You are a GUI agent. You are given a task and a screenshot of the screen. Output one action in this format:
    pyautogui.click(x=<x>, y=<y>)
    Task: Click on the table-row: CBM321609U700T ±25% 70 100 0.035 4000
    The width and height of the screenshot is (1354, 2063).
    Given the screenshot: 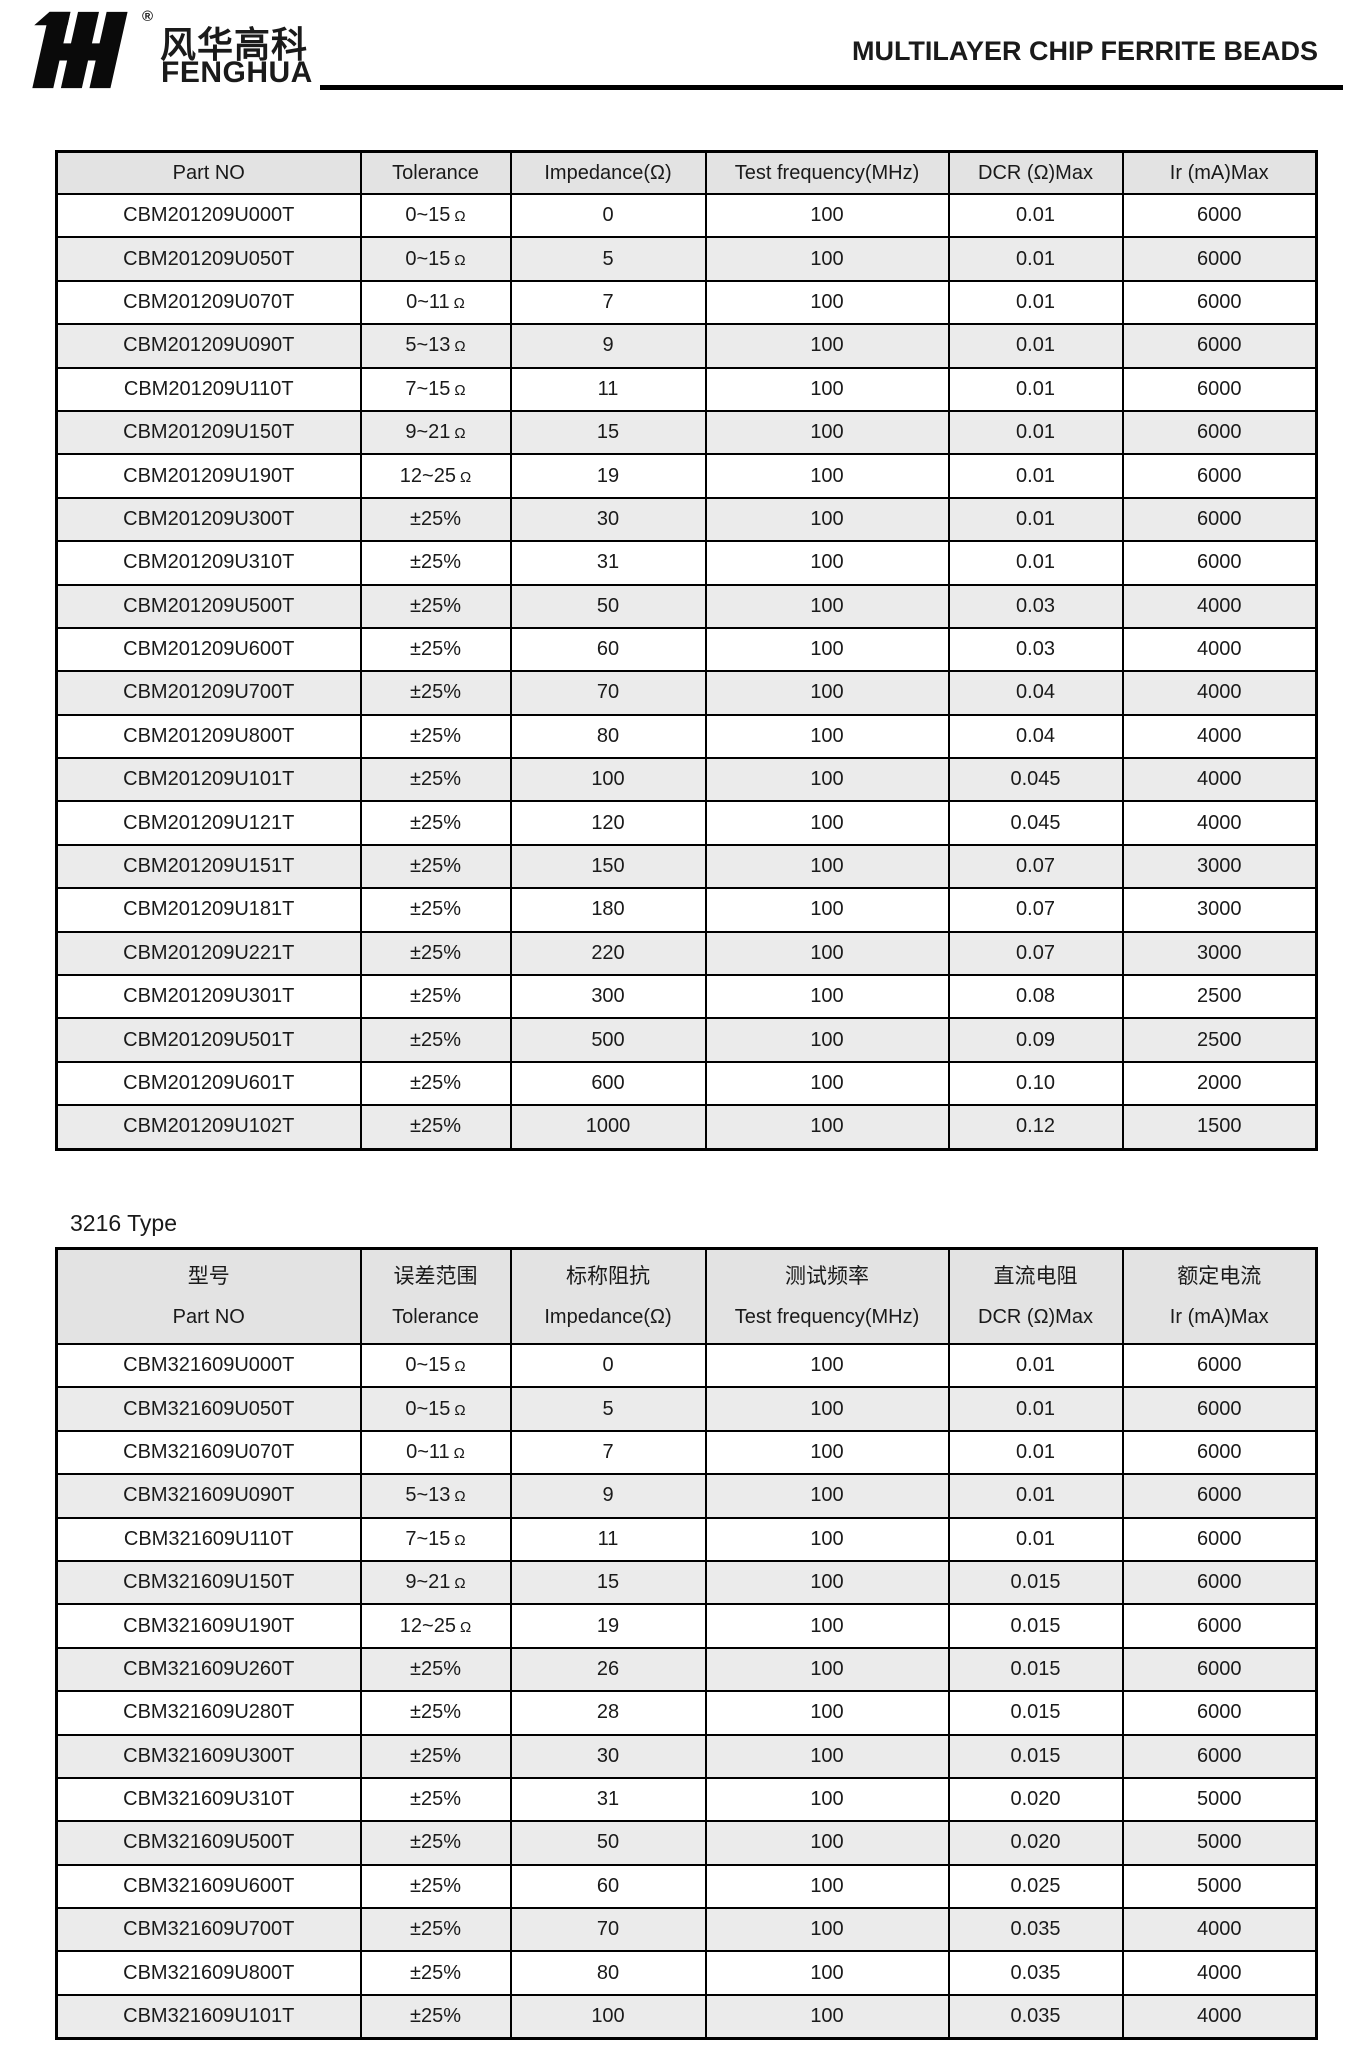 What is the action you would take?
    pyautogui.click(x=686, y=1930)
    